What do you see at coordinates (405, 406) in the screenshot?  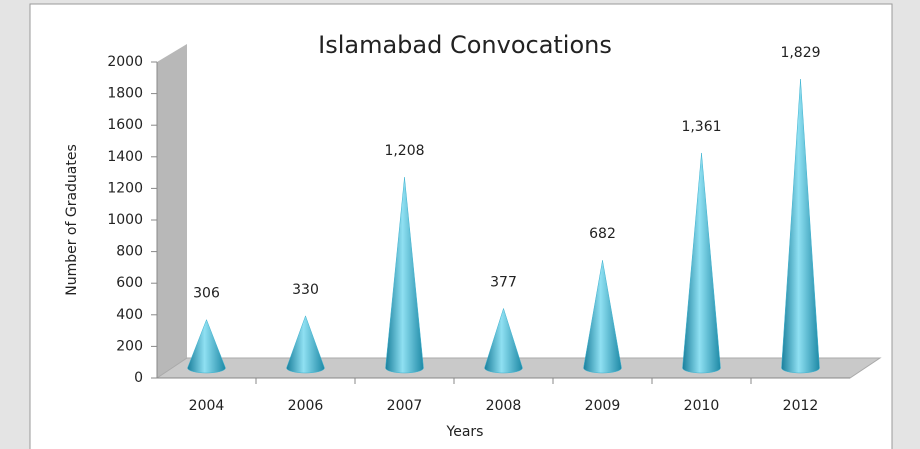 I see `x-tick-label: 2007` at bounding box center [405, 406].